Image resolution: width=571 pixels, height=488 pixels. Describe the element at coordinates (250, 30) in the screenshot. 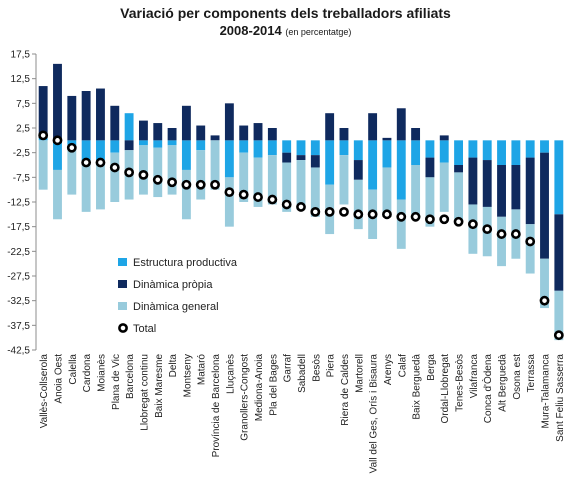

I see `subtitle-years: 2008-2014` at that location.